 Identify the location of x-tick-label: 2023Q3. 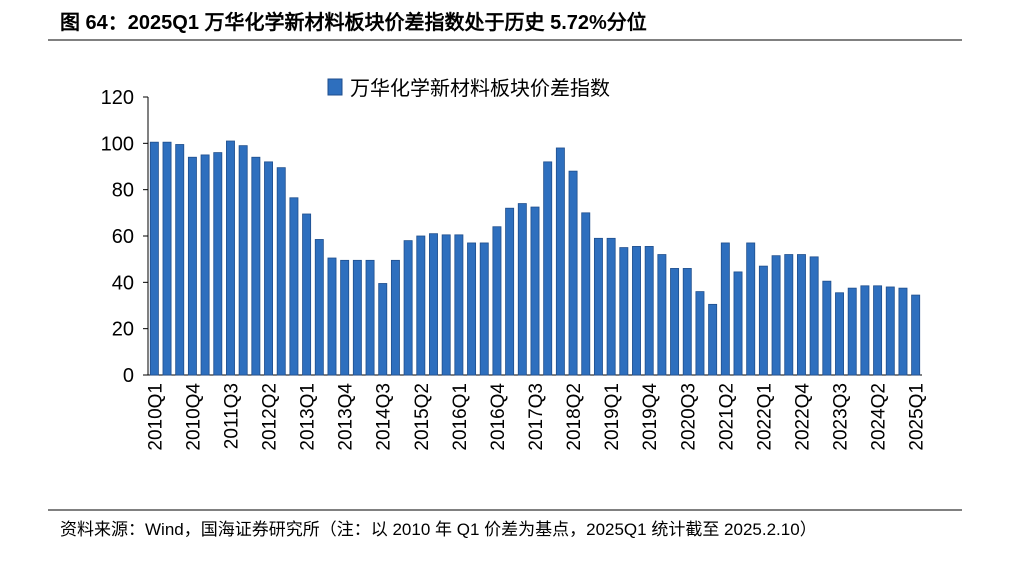
(841, 417).